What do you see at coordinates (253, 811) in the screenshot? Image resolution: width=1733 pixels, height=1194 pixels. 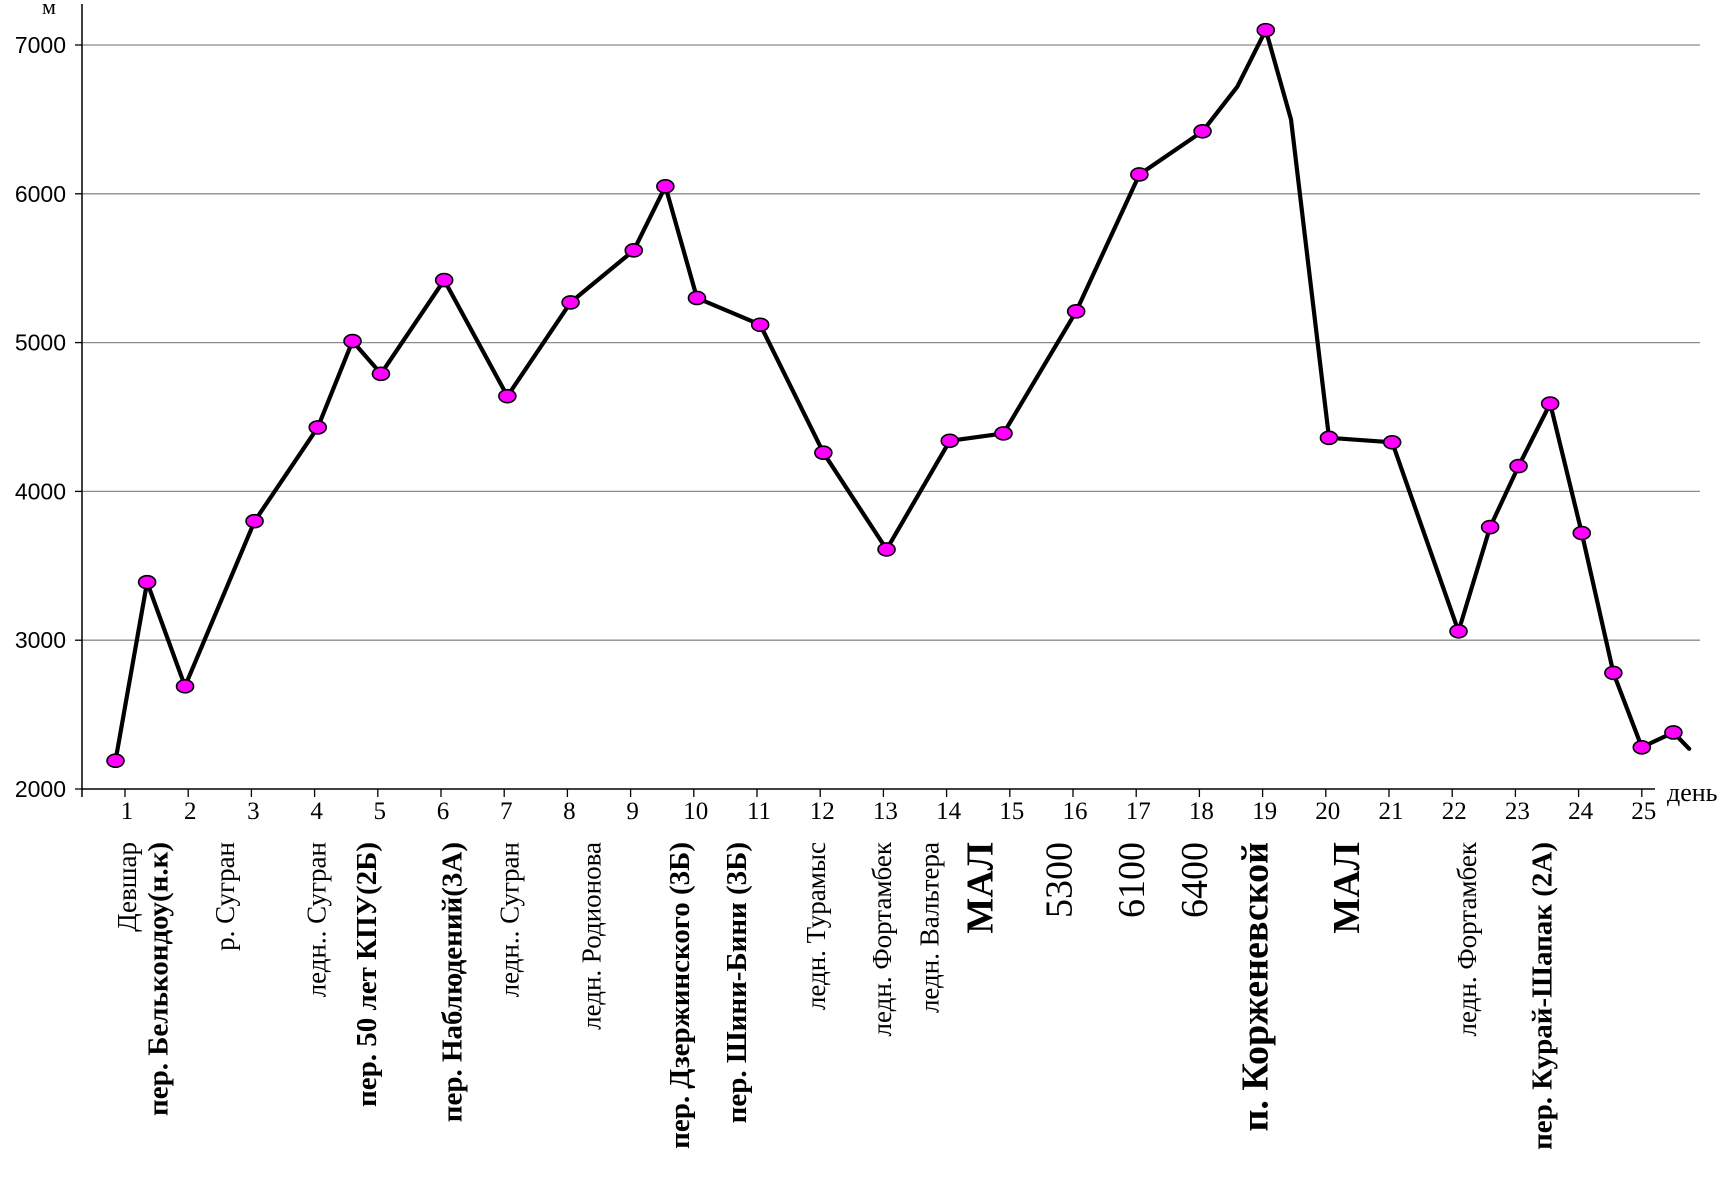 I see `x-tick-label: 3` at bounding box center [253, 811].